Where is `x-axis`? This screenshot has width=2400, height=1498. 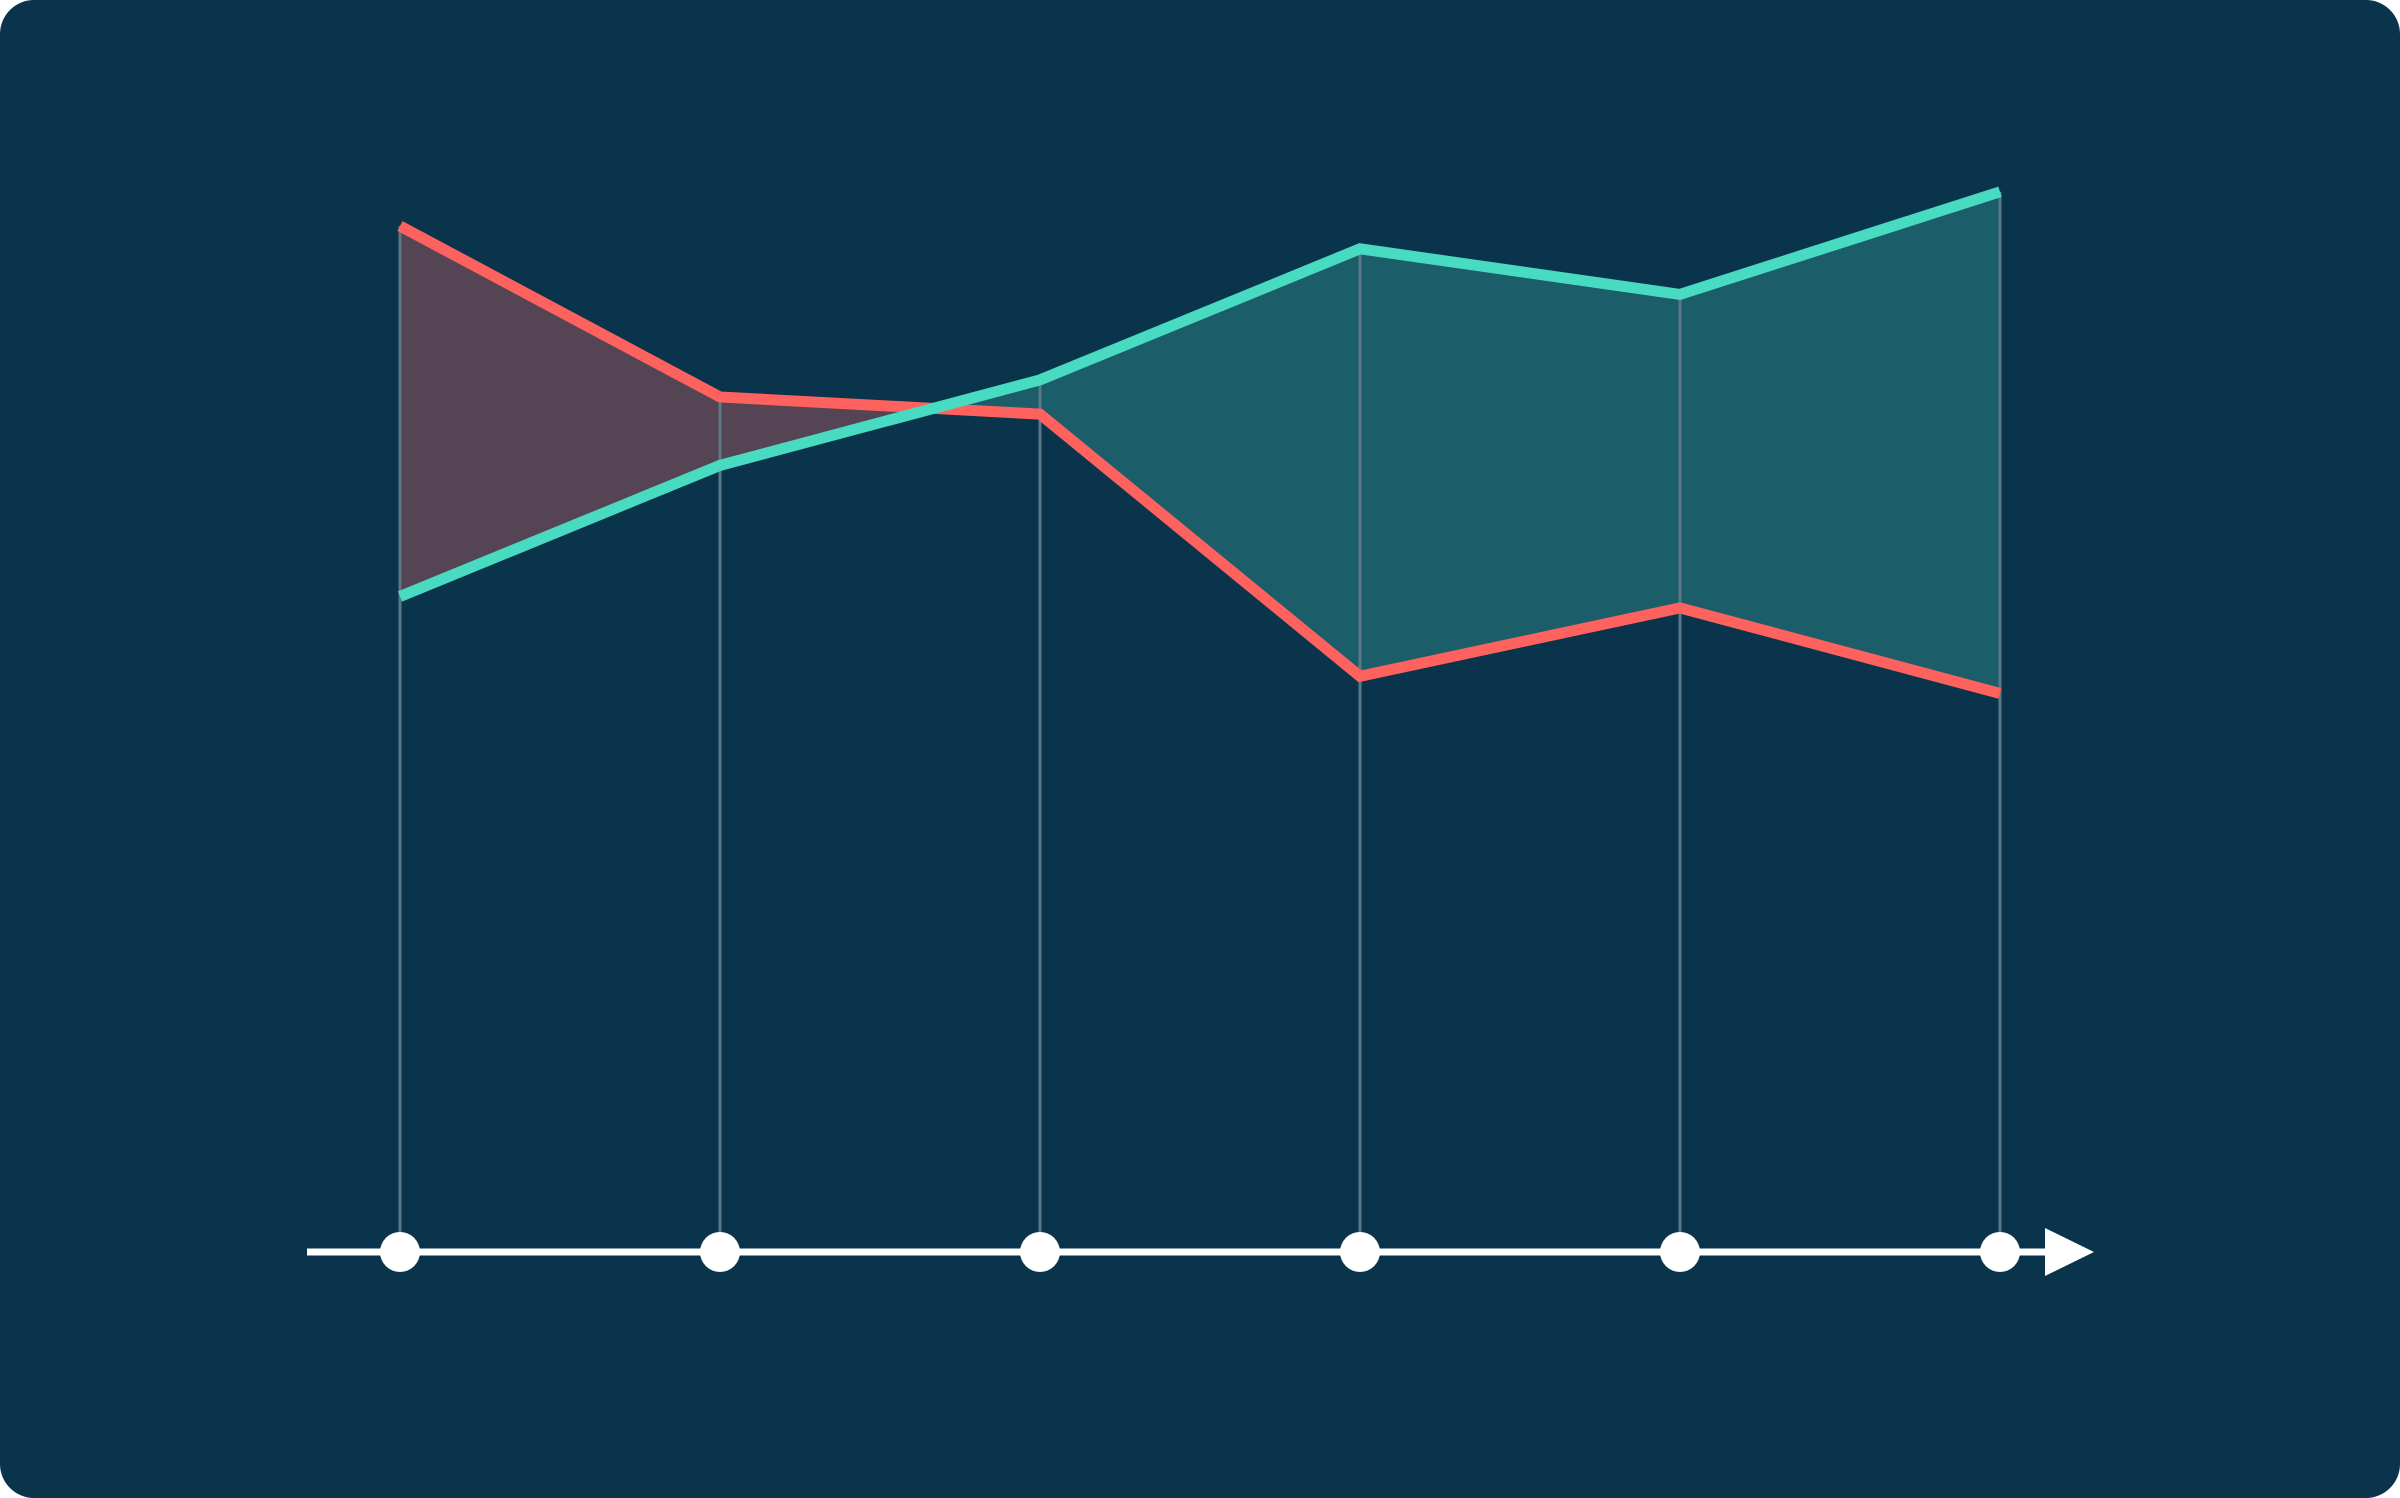
x-axis is located at coordinates (1200, 1252).